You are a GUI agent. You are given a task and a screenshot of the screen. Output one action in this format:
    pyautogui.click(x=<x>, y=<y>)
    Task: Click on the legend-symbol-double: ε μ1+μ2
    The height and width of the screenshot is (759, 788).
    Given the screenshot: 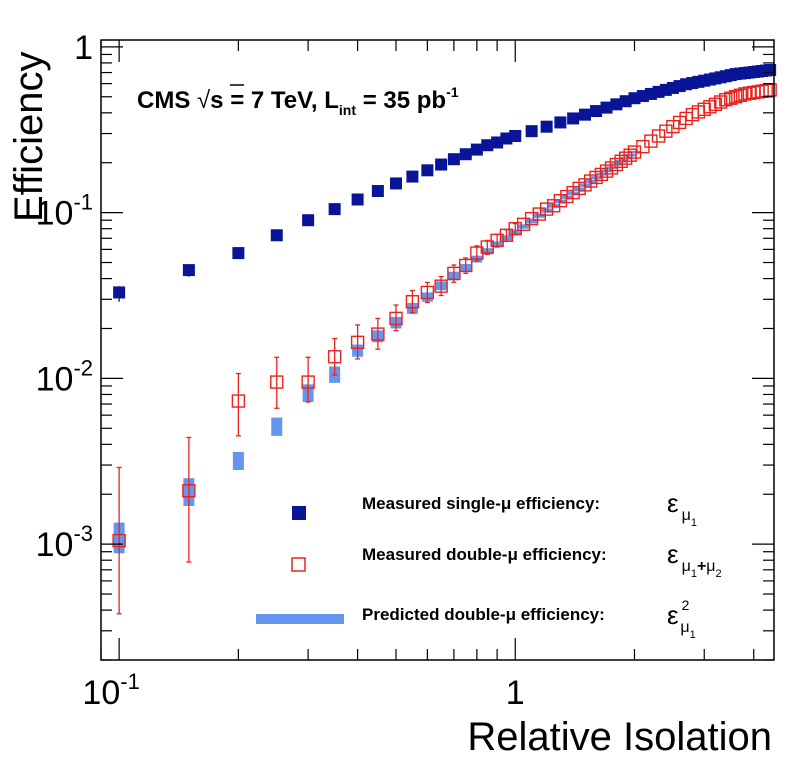 What is the action you would take?
    pyautogui.click(x=694, y=559)
    